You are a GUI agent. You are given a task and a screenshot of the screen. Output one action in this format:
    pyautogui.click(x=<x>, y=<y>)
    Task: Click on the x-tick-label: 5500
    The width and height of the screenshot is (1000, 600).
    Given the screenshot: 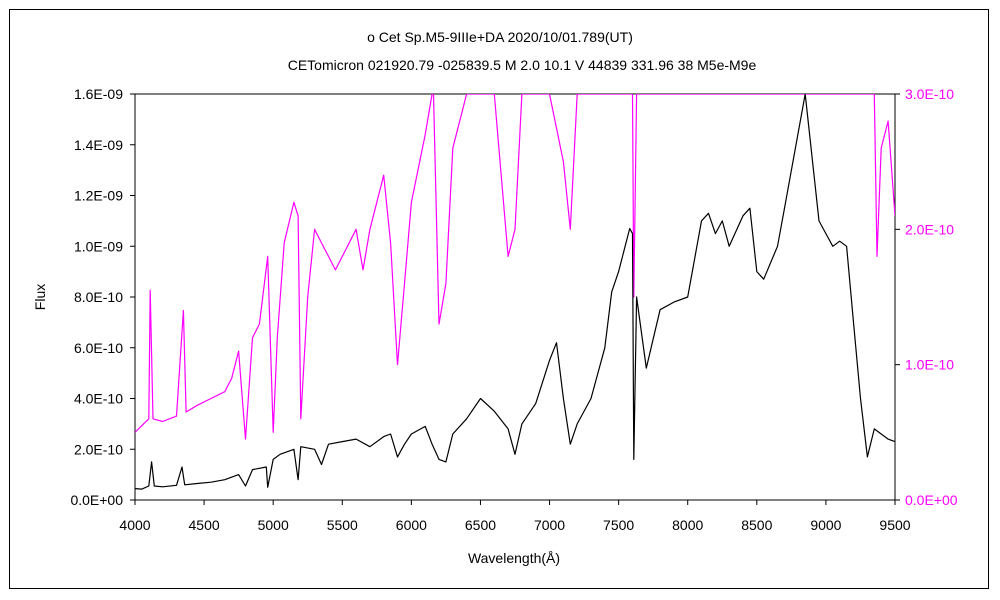 What is the action you would take?
    pyautogui.click(x=342, y=525)
    